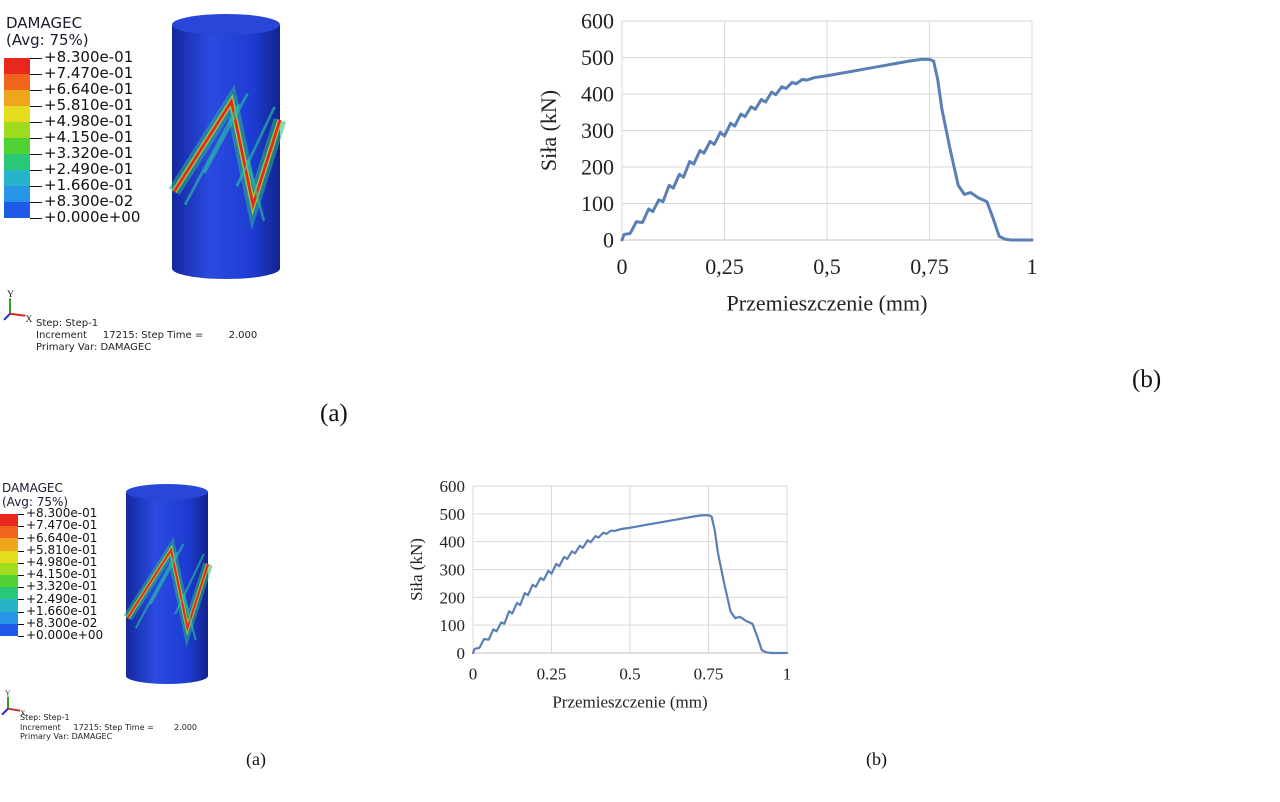 The height and width of the screenshot is (802, 1280). What do you see at coordinates (47, 40) in the screenshot?
I see `legend-subtitle: (Avg: 75%)` at bounding box center [47, 40].